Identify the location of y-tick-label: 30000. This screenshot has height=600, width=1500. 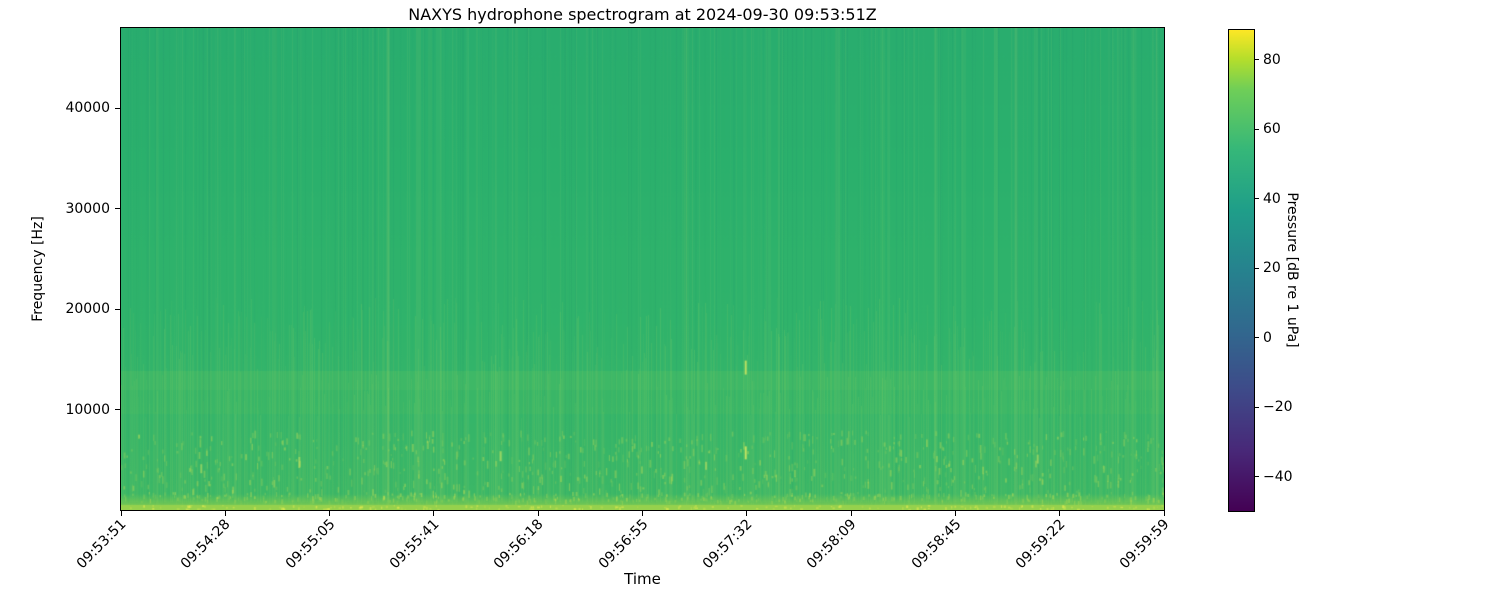
(87, 208).